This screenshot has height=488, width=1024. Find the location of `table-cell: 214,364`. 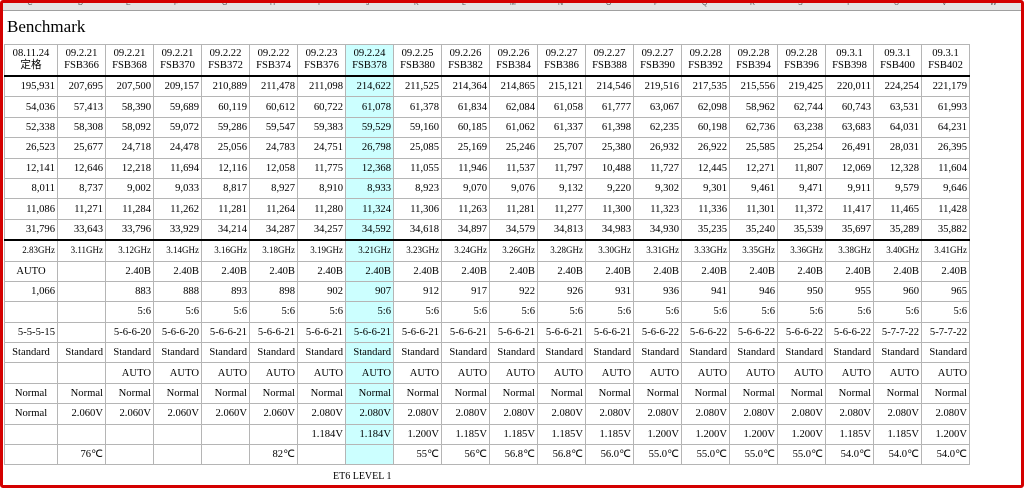

table-cell: 214,364 is located at coordinates (465, 86).